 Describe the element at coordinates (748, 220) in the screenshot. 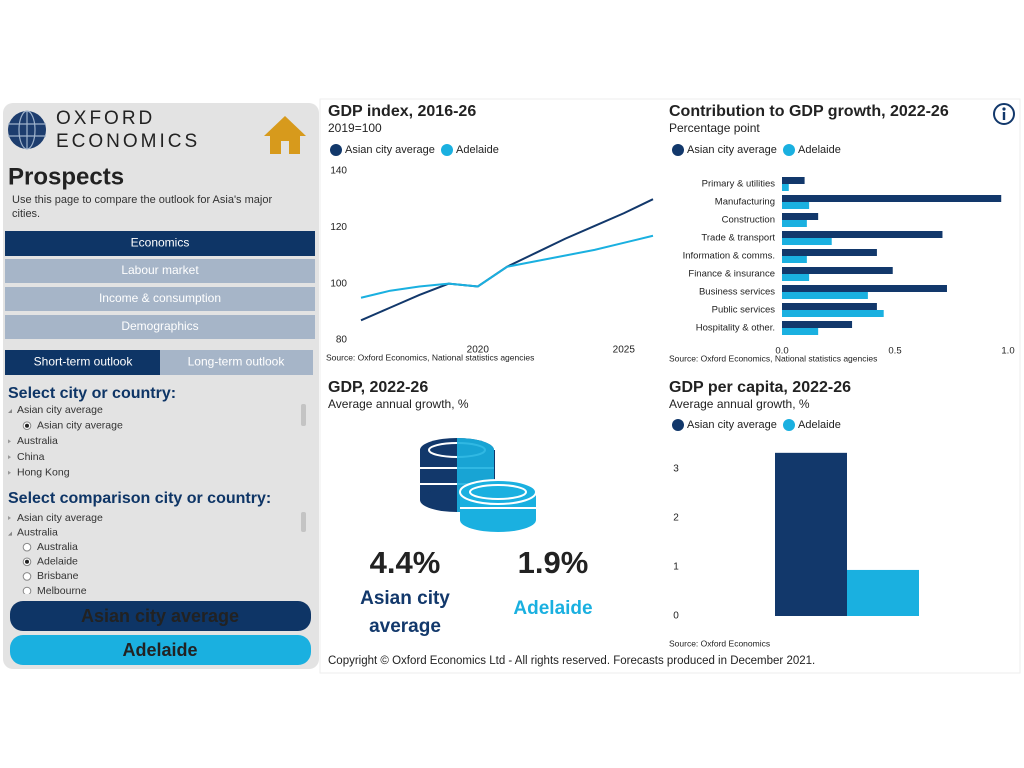

I see `category-label: Construction` at that location.